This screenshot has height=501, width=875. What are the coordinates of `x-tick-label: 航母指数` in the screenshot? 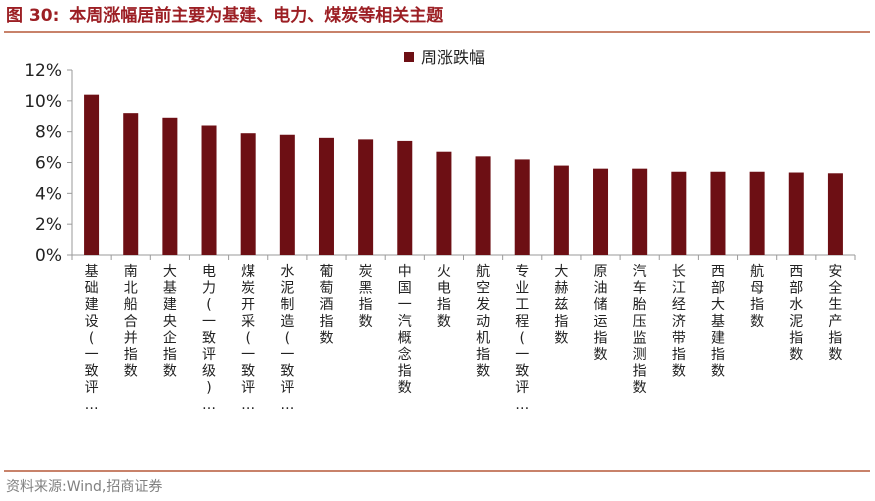 It's located at (757, 297).